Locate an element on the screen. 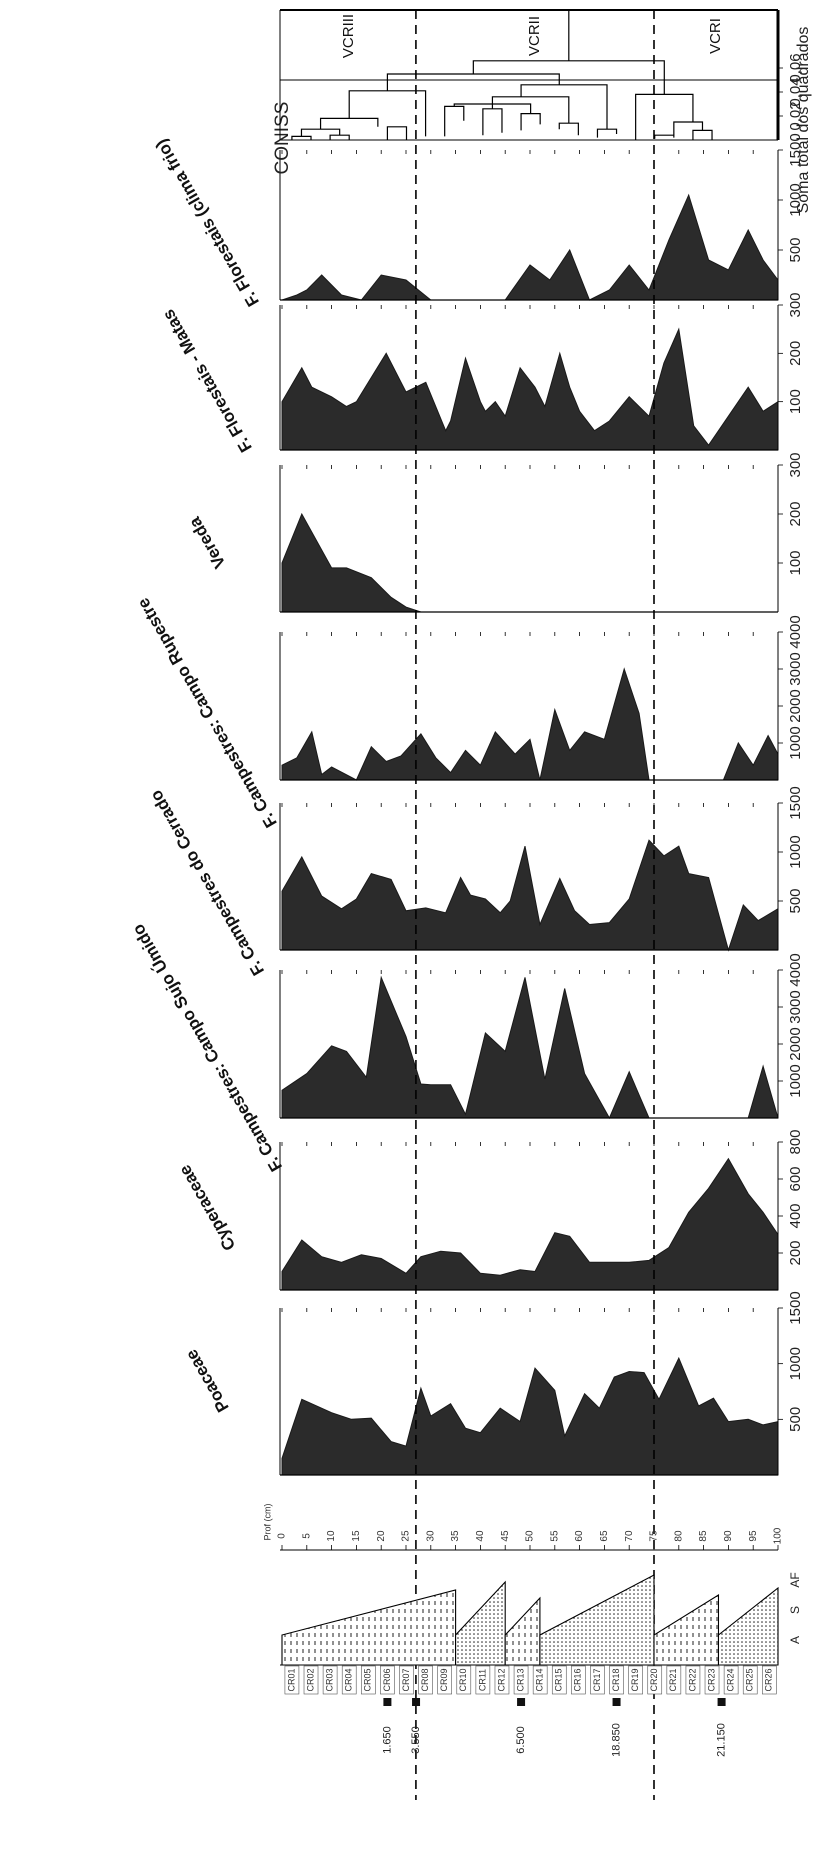 The height and width of the screenshot is (1856, 825). sample-label: CR05 is located at coordinates (368, 1679).